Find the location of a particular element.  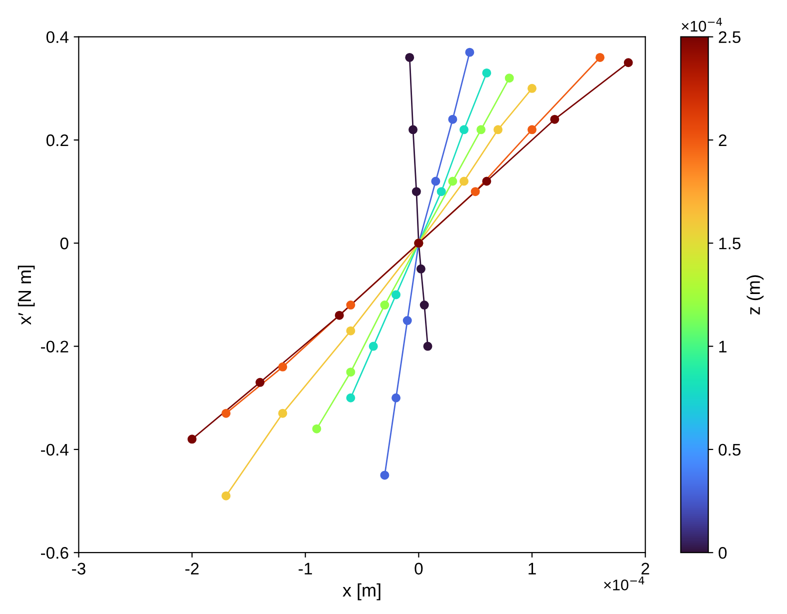

color-bar-label: 0 is located at coordinates (722, 553).